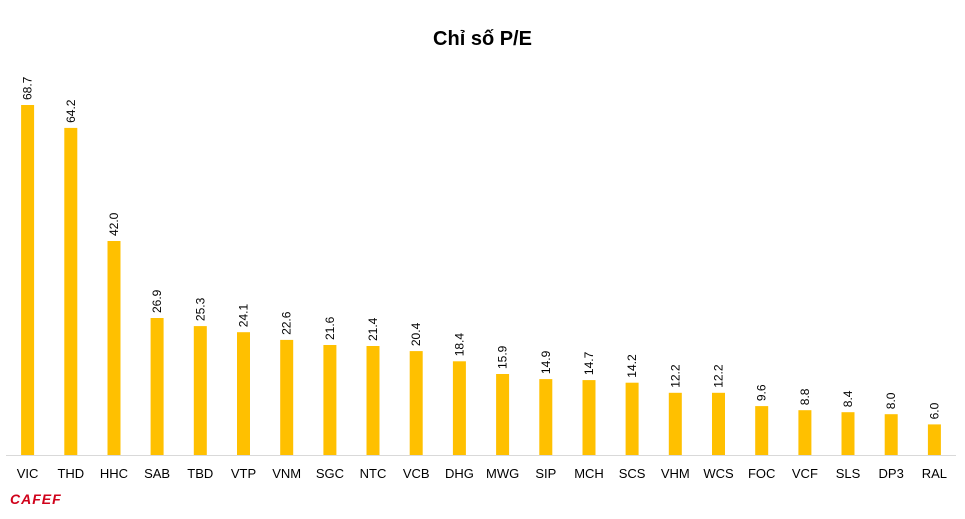  Describe the element at coordinates (459, 408) in the screenshot. I see `bar-dhg` at that location.